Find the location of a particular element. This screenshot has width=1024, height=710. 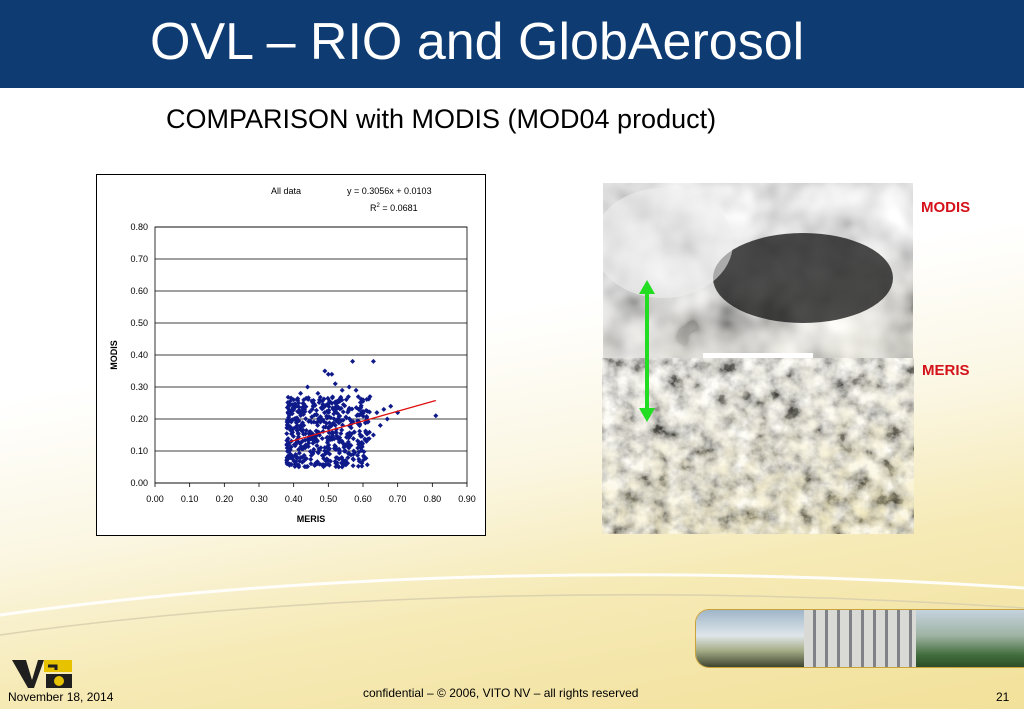

x-tick-label: 0.10 is located at coordinates (190, 499).